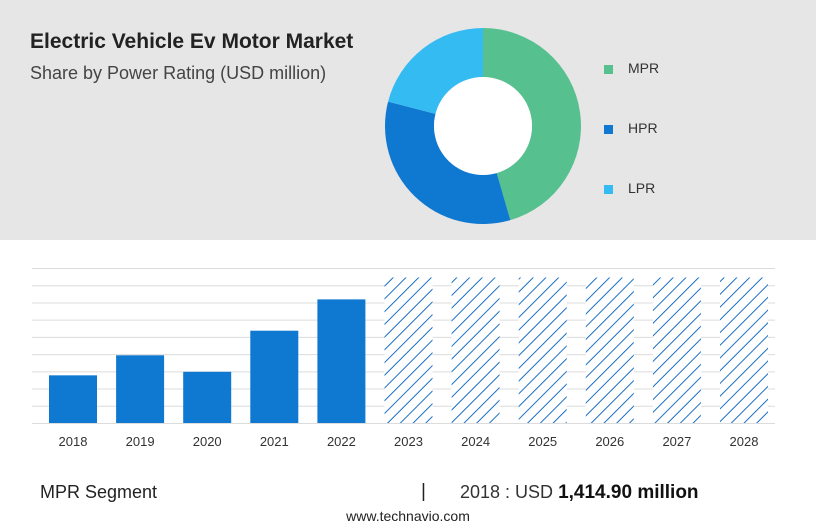 This screenshot has height=528, width=816. I want to click on bar-2024, so click(475, 350).